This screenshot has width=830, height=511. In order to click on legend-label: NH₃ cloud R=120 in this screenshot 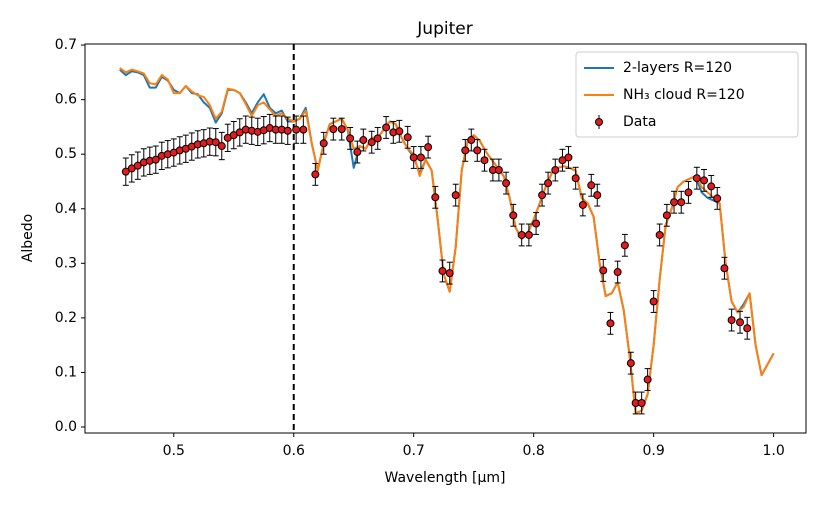, I will do `click(684, 95)`.